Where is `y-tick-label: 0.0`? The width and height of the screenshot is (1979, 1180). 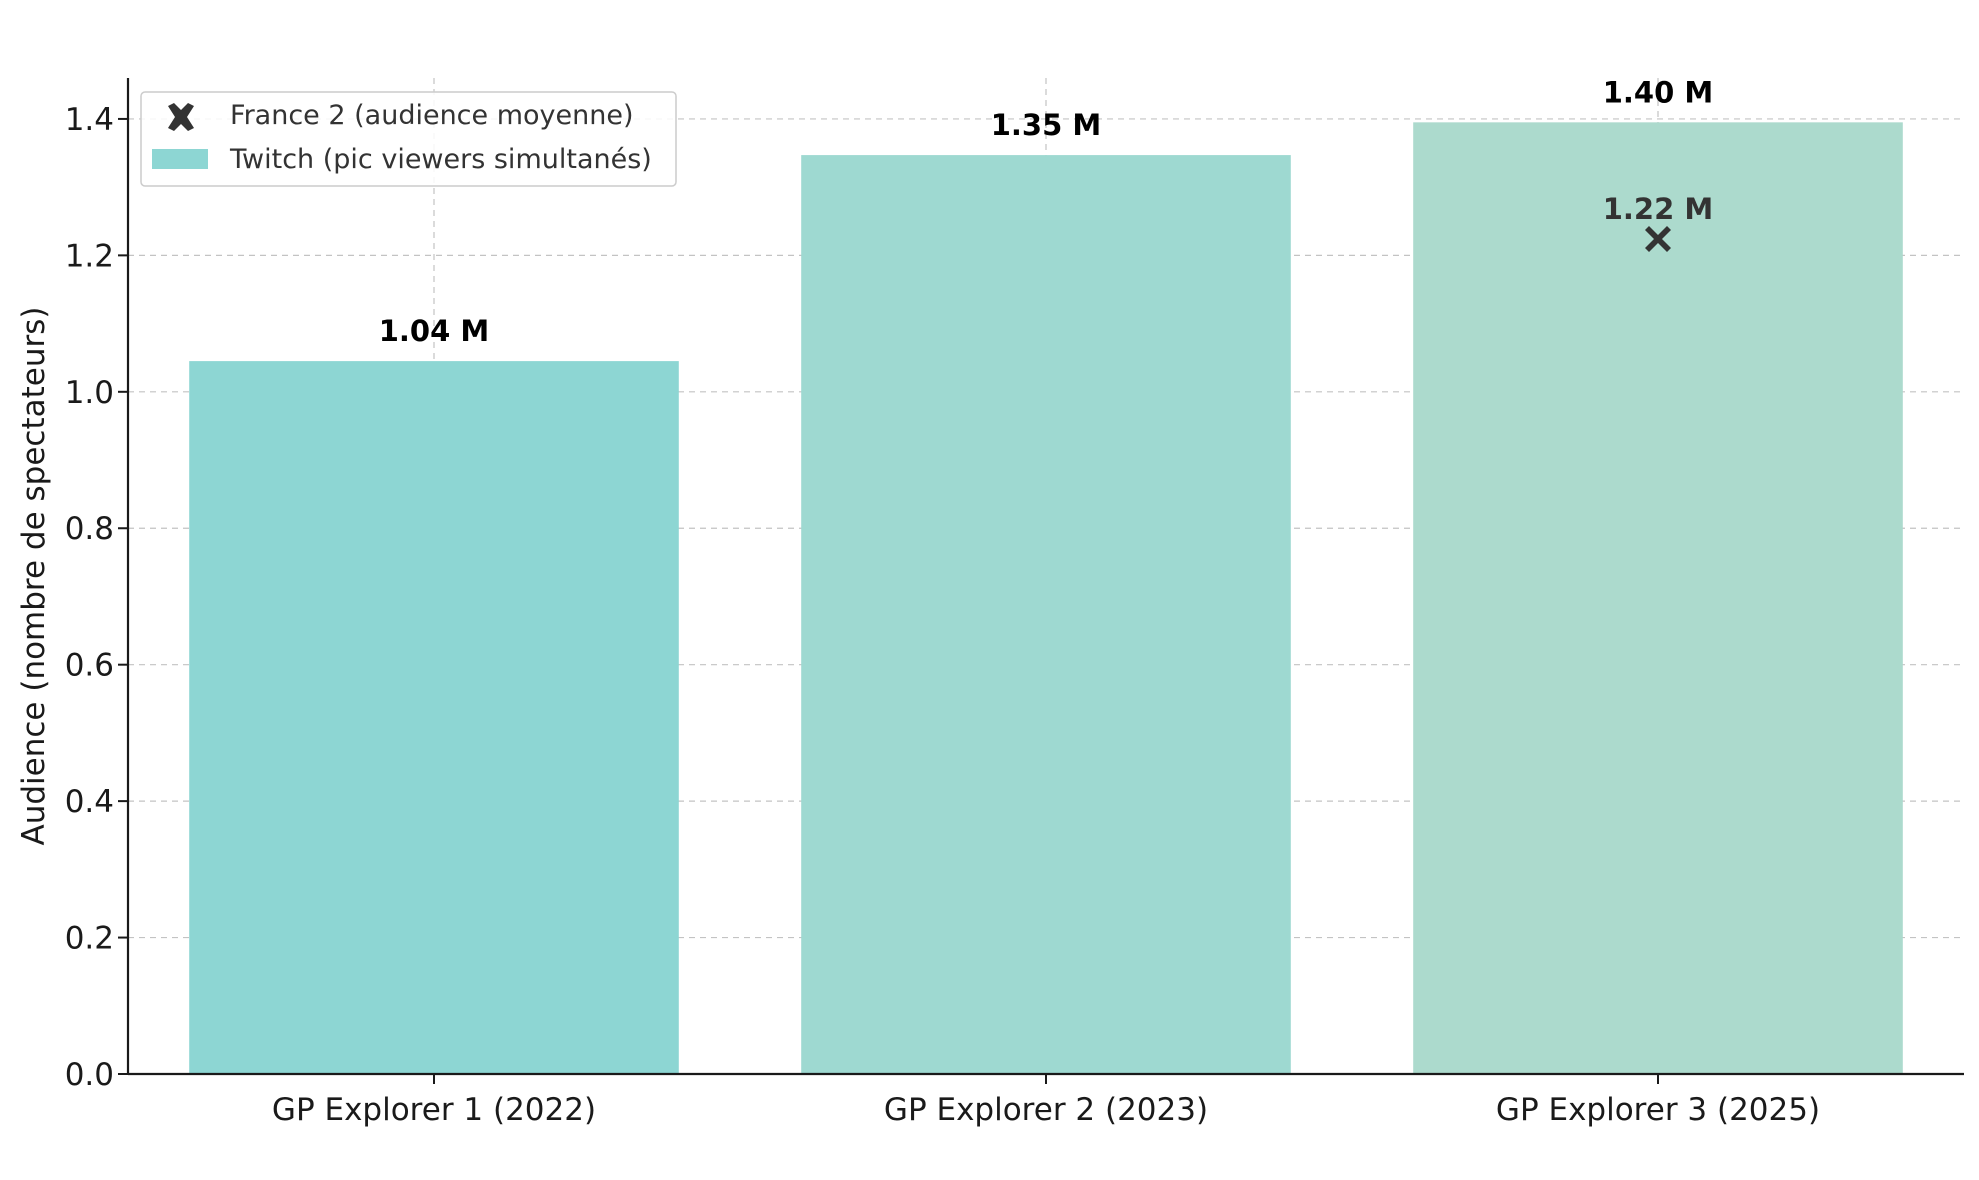 y-tick-label: 0.0 is located at coordinates (89, 1075).